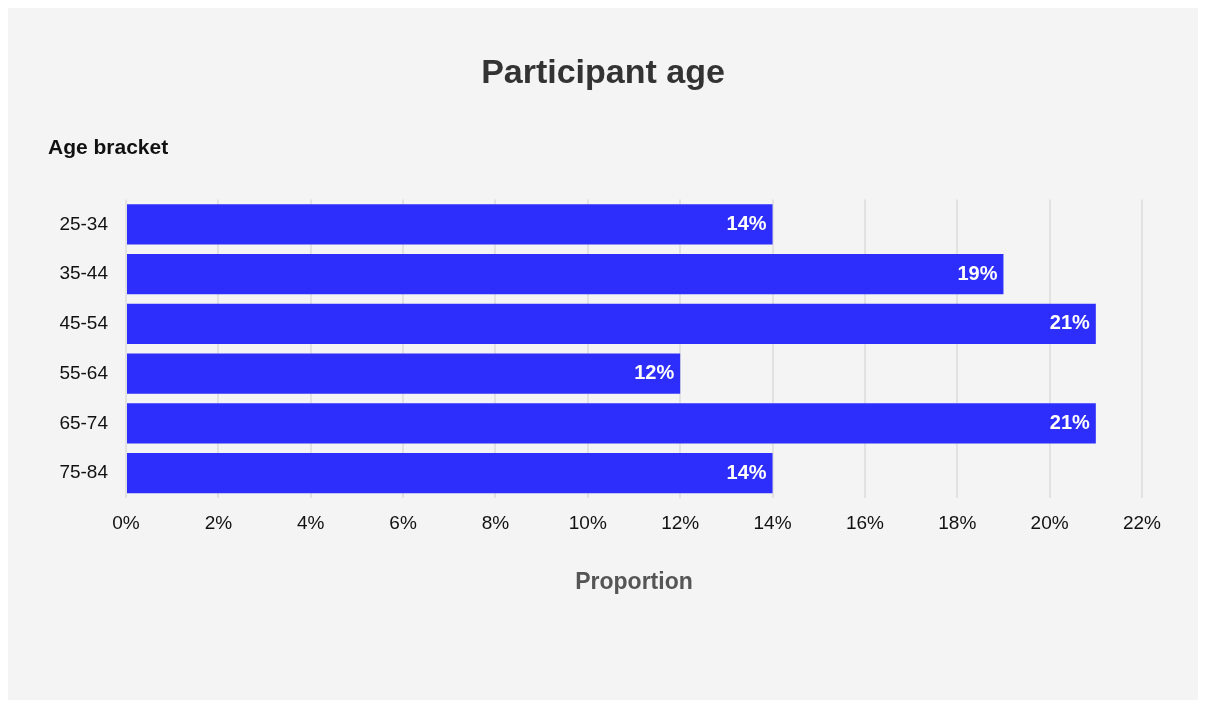 The image size is (1206, 704). I want to click on y-tick-label: 65-74, so click(84, 422).